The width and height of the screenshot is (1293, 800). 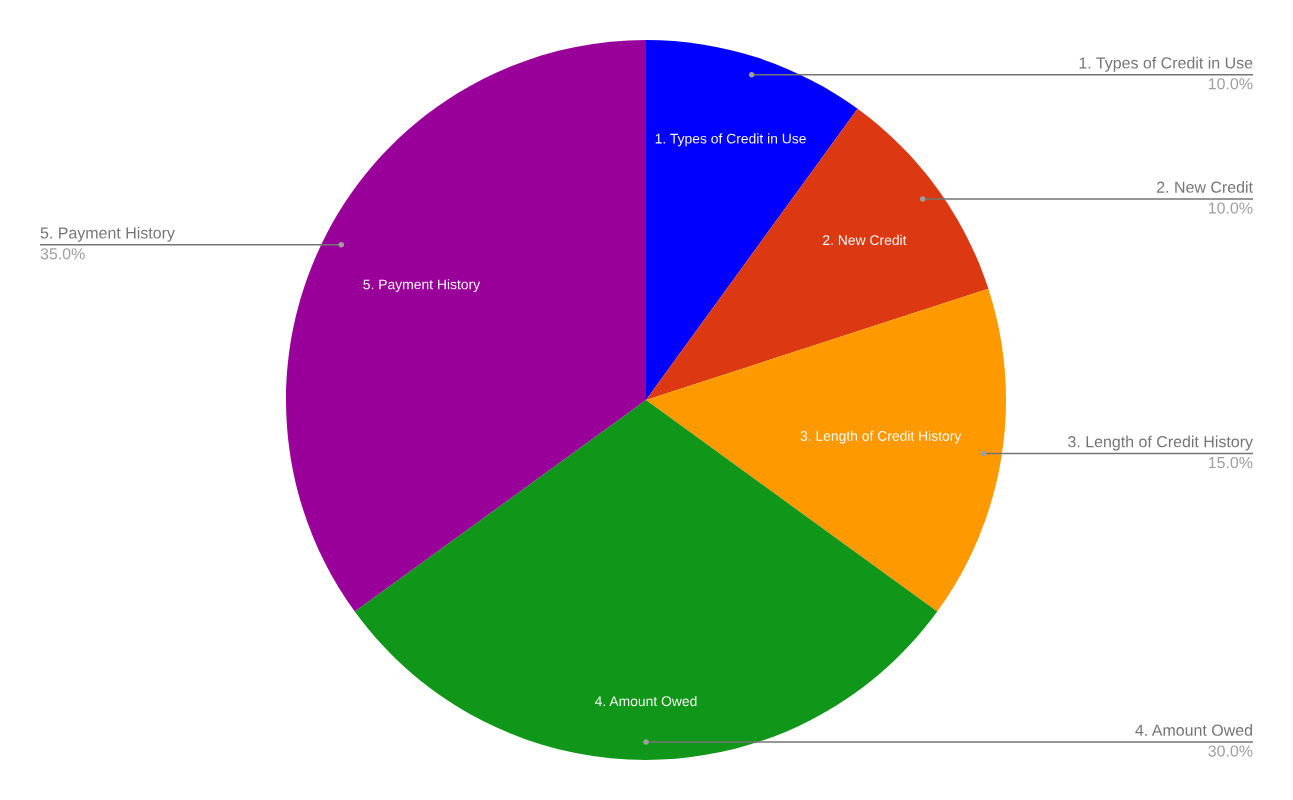 I want to click on data-label: 30.0%, so click(x=1230, y=751).